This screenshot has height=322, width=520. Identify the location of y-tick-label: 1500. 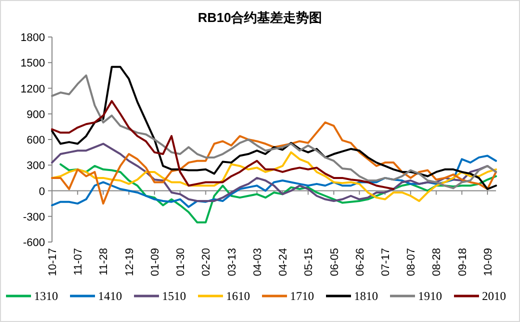
(32, 64).